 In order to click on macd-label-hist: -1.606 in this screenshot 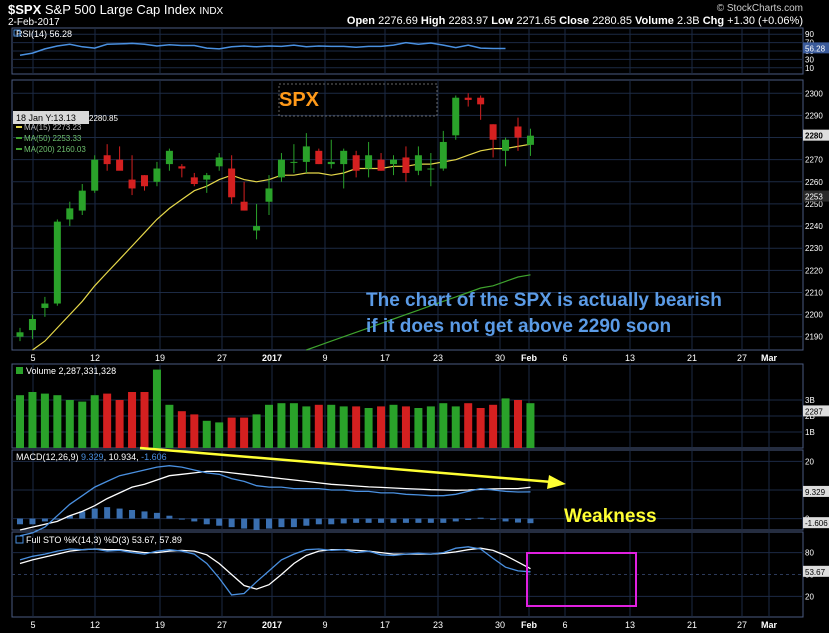, I will do `click(154, 457)`.